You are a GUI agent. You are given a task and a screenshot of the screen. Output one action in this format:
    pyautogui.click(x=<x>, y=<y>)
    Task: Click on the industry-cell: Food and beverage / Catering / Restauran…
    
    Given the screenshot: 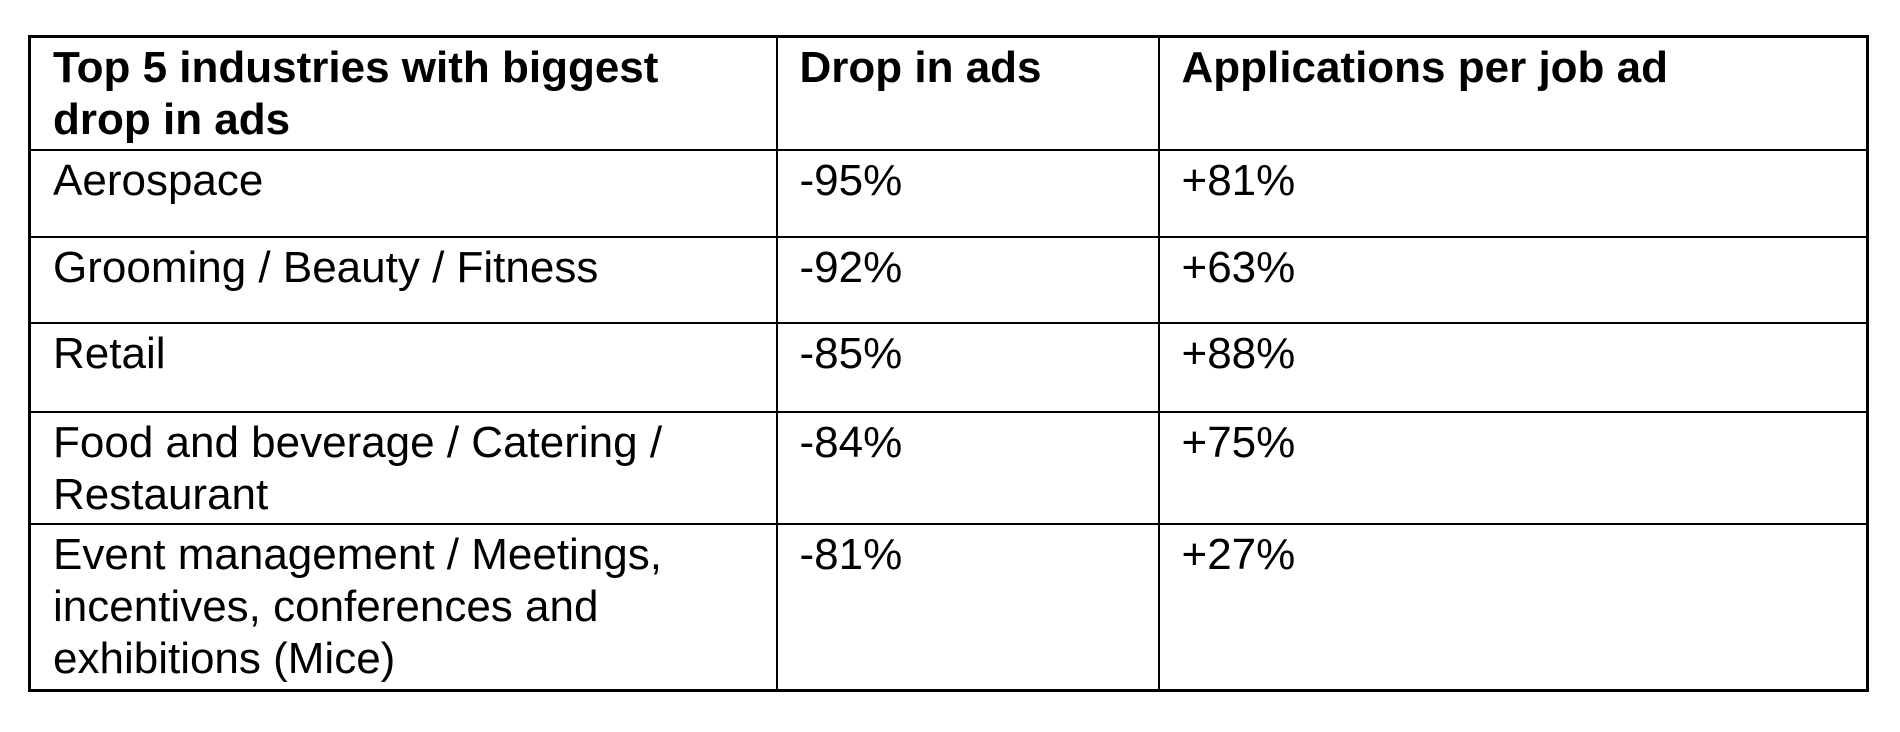 What is the action you would take?
    pyautogui.click(x=403, y=467)
    